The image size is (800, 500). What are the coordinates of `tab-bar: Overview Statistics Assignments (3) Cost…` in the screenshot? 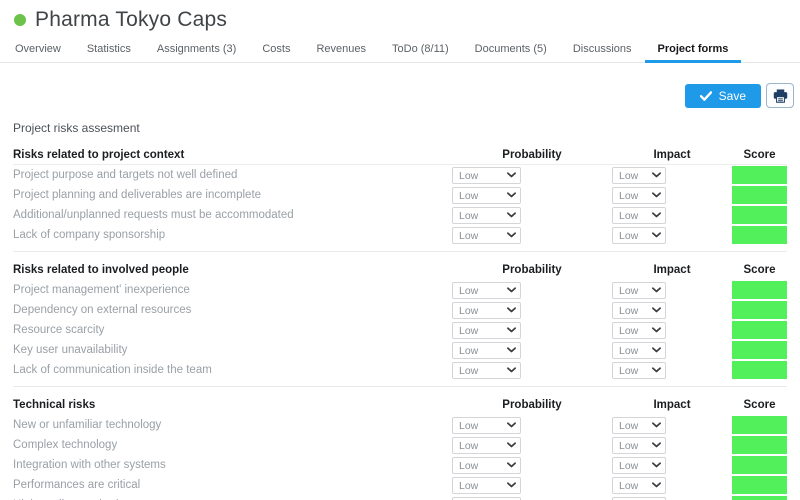 It's located at (400, 50).